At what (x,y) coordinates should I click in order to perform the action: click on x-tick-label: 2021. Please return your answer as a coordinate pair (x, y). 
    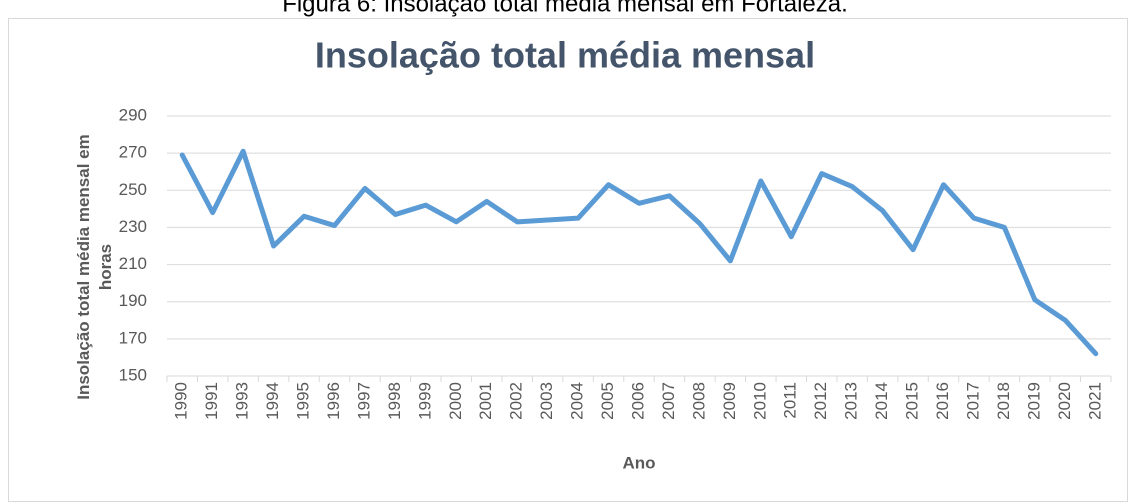
    Looking at the image, I should click on (1094, 401).